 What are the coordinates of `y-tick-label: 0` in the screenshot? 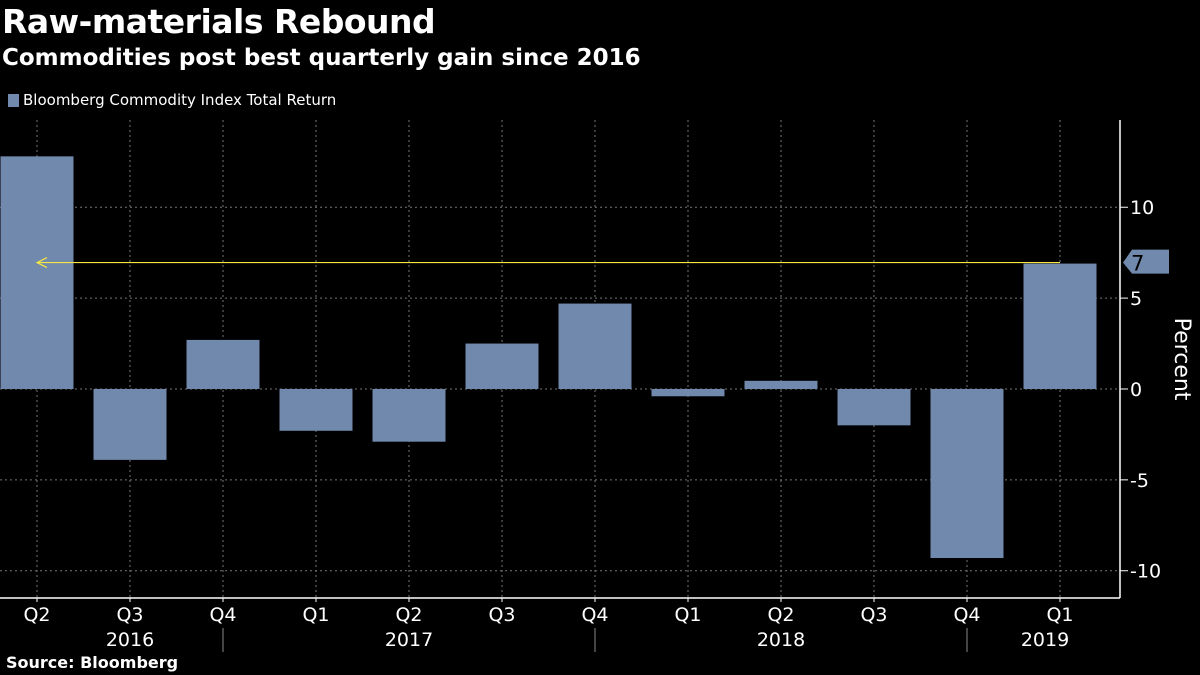 It's located at (1136, 390).